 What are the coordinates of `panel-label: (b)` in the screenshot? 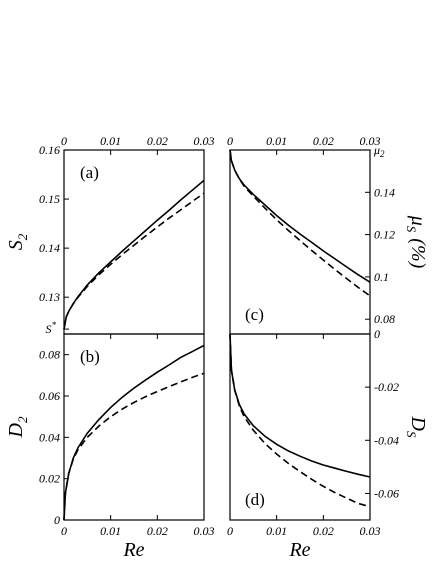 It's located at (90, 356).